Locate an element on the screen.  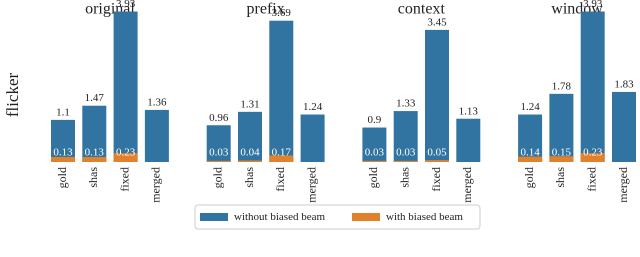
value-label: 1.31 is located at coordinates (249, 104).